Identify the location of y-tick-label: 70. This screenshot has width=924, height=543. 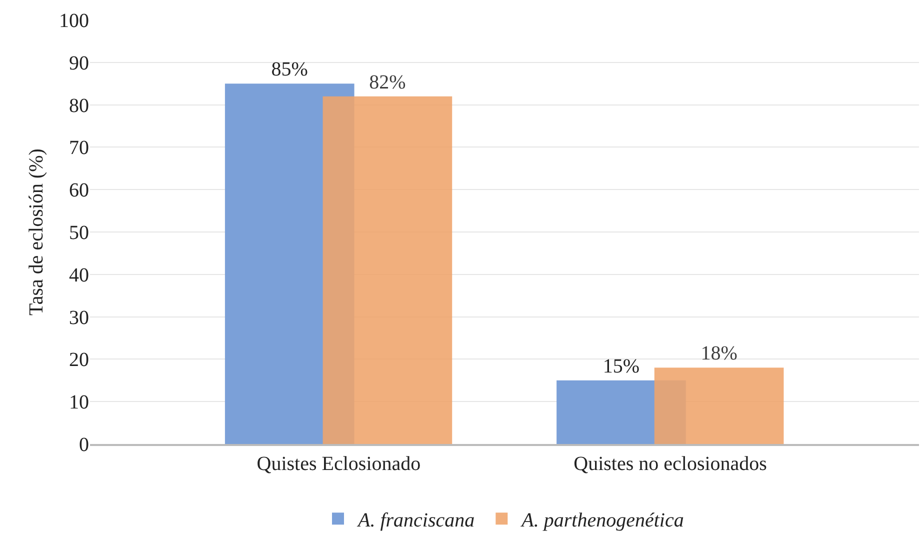
(79, 148).